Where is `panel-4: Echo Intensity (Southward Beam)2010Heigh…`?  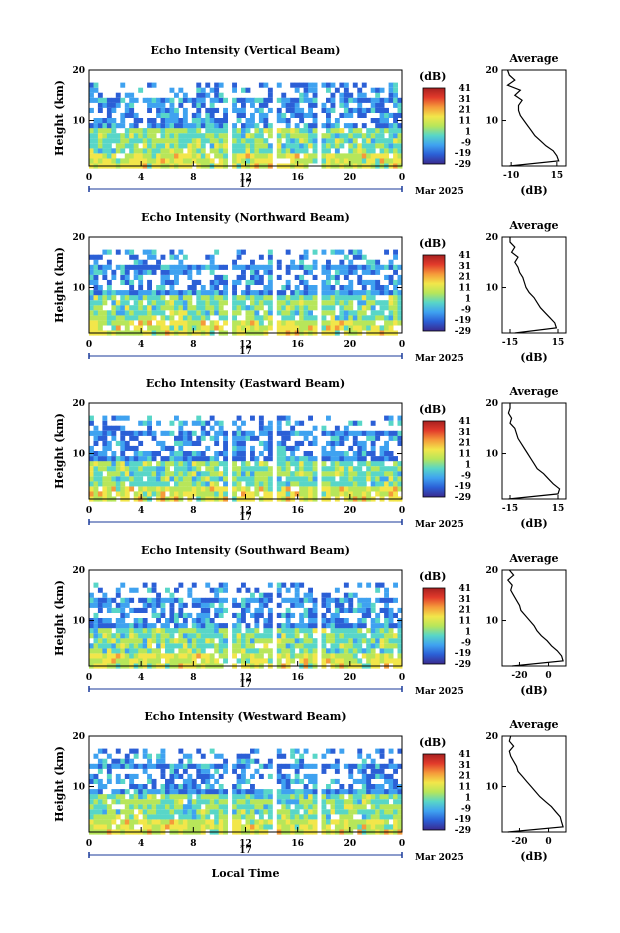 panel-4: Echo Intensity (Southward Beam)2010Heigh… is located at coordinates (310, 620).